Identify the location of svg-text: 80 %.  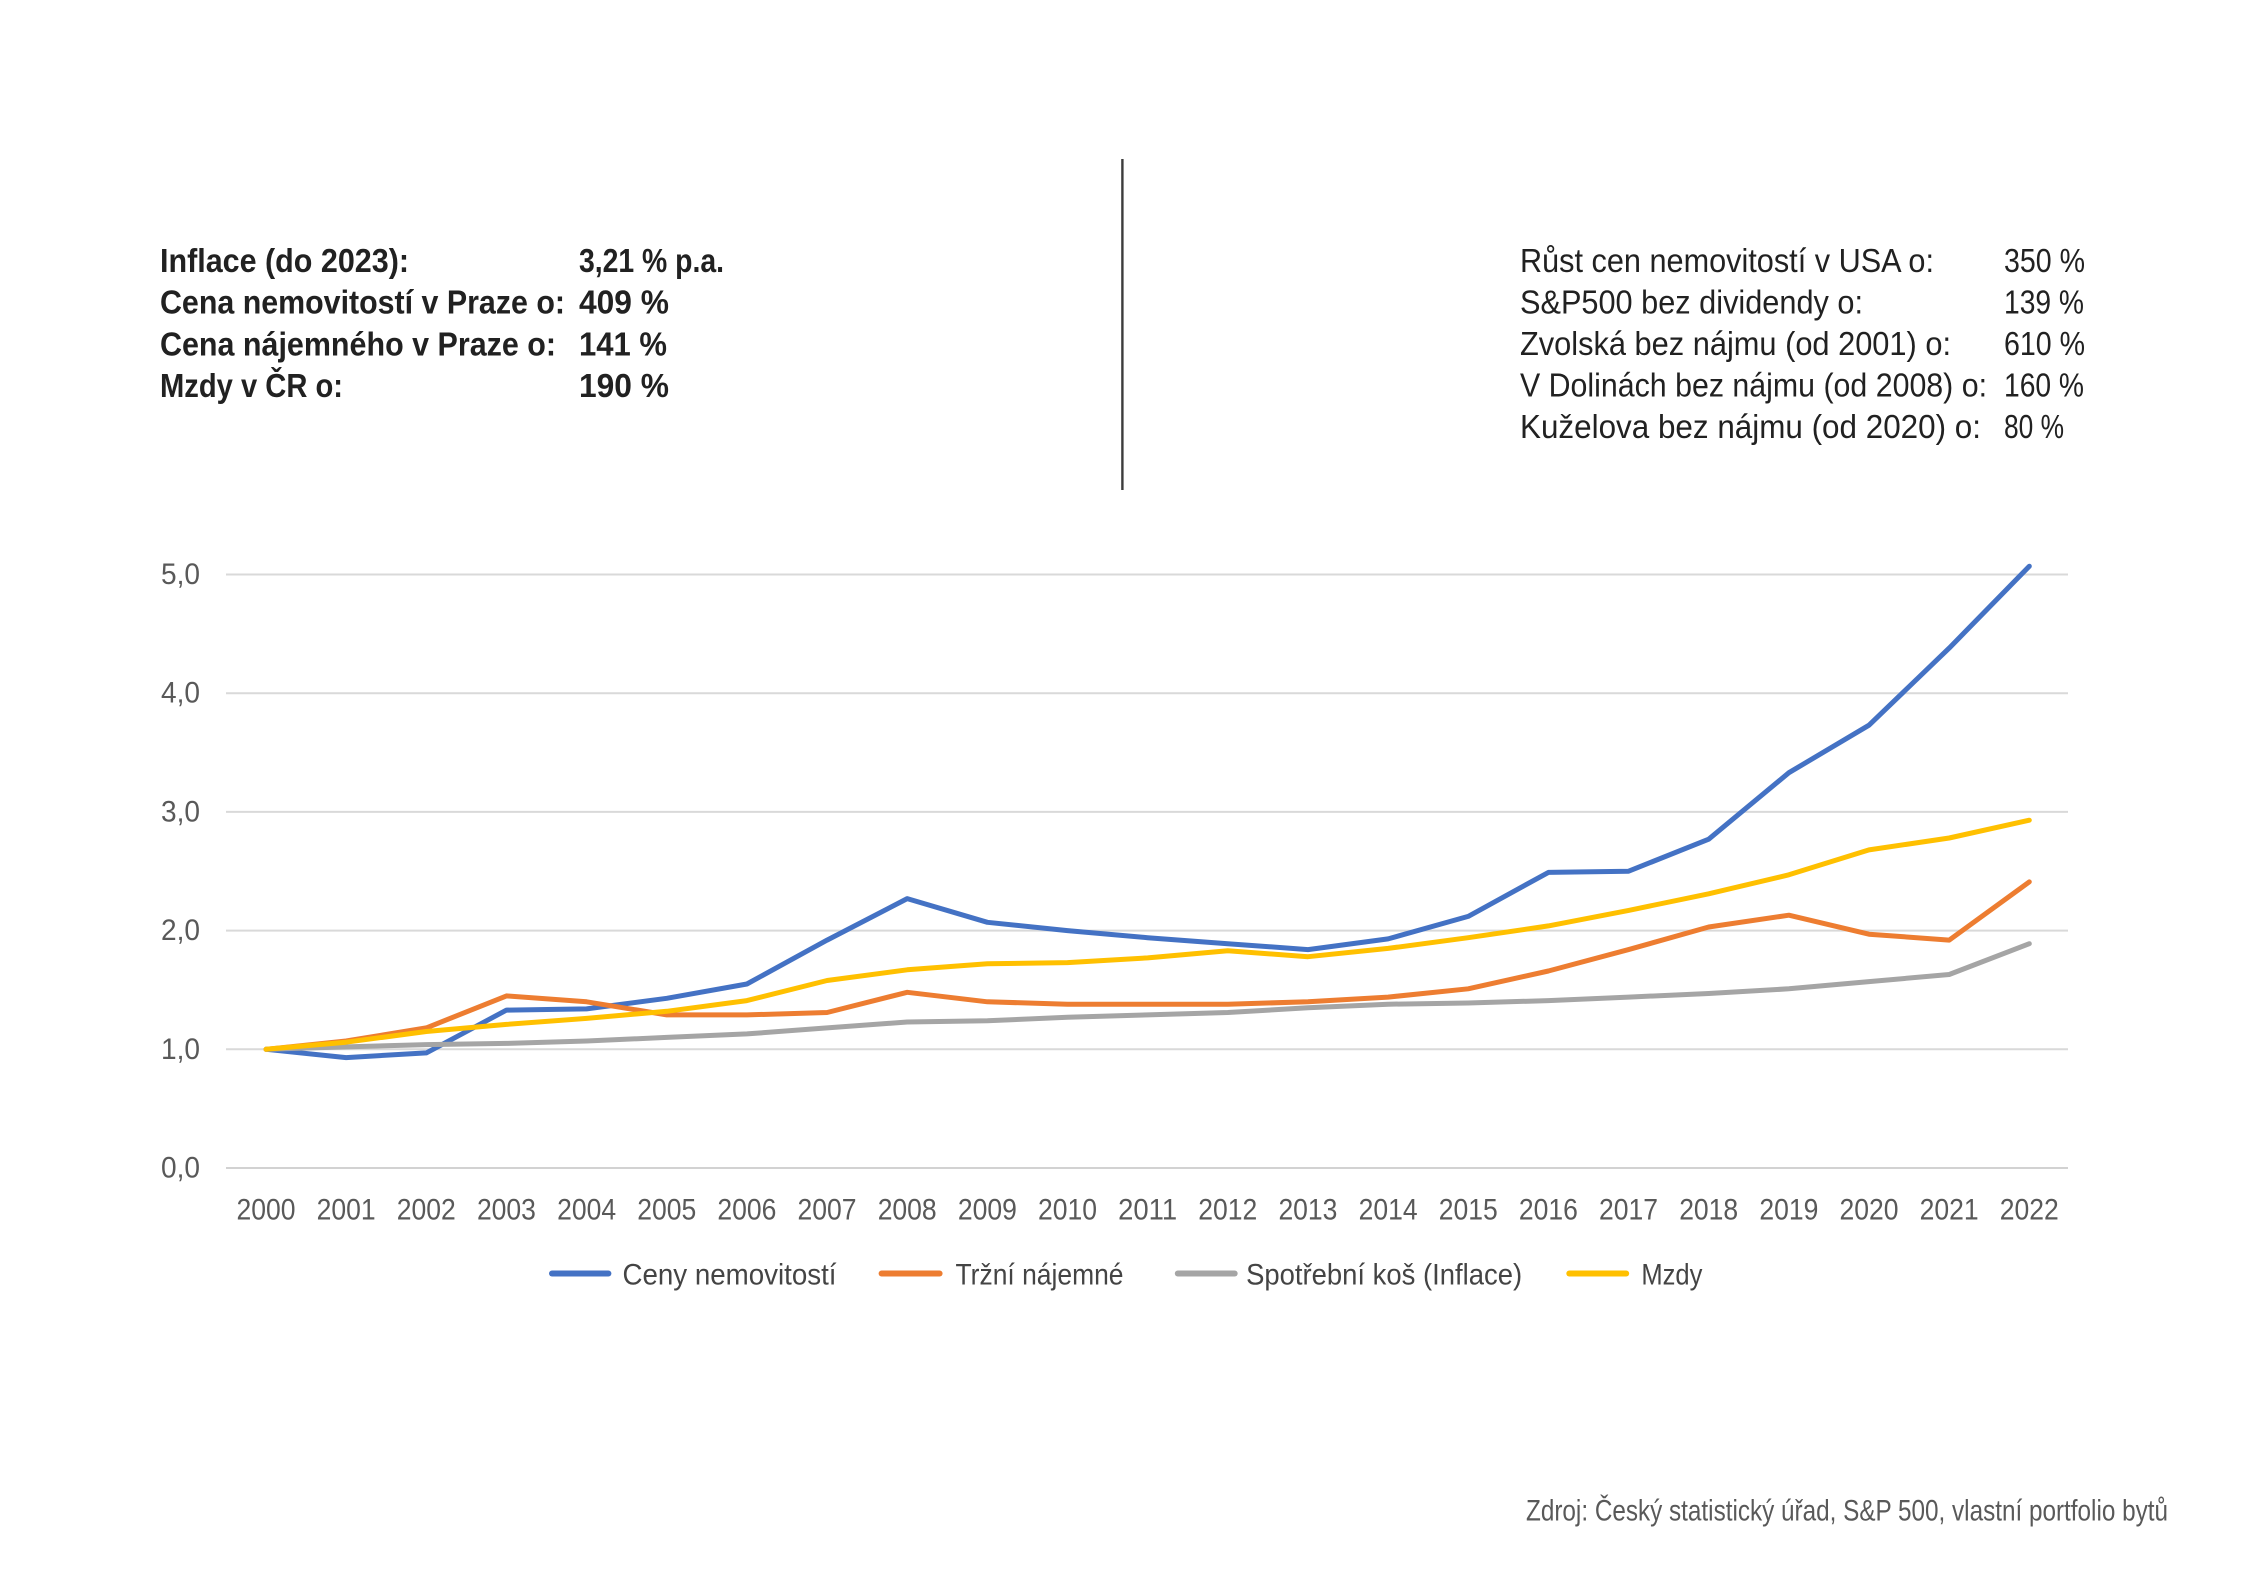
(2034, 426).